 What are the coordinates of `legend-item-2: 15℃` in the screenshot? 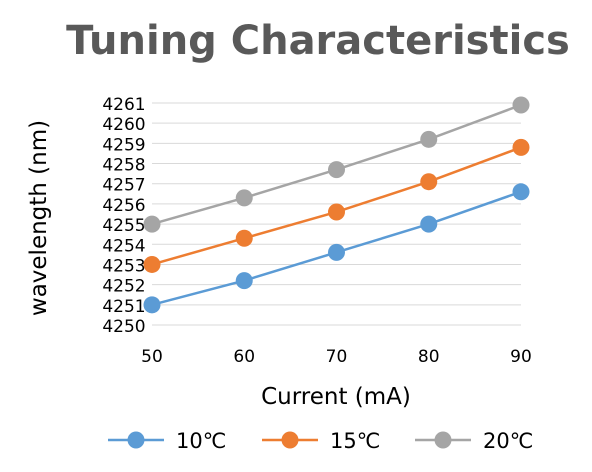 It's located at (321, 441).